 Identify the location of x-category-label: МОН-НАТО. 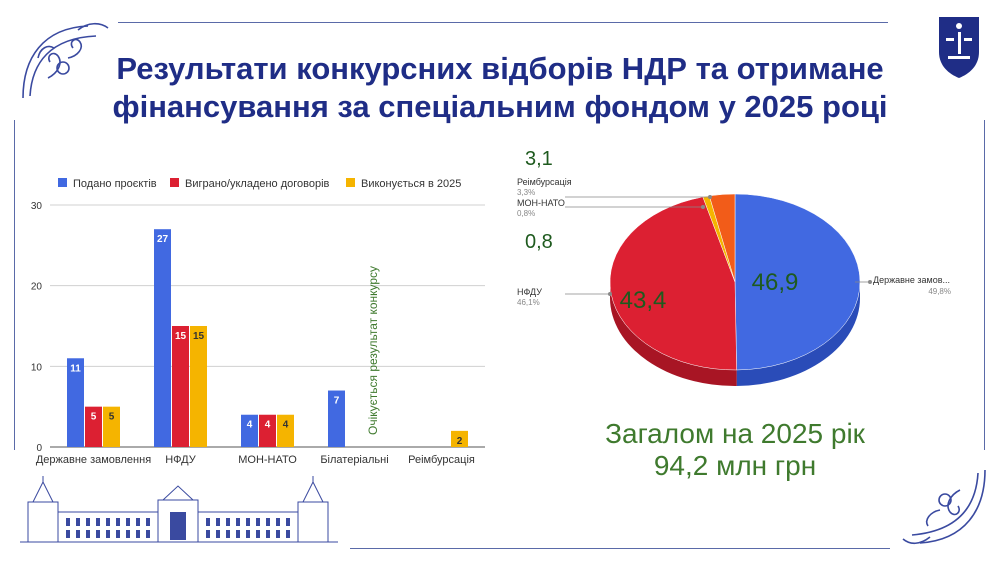
(267, 460).